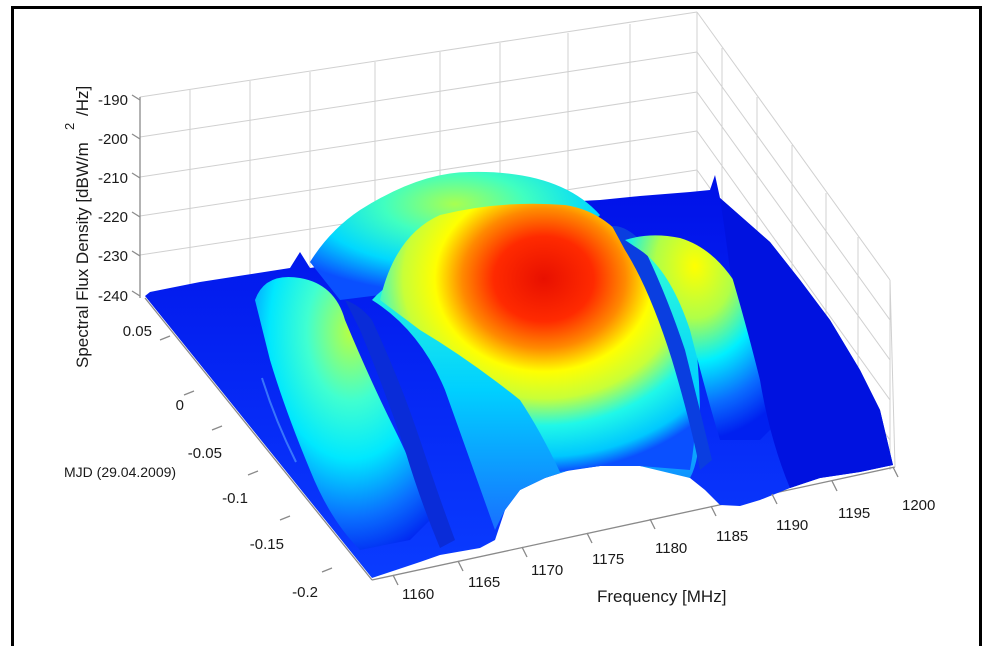 The image size is (996, 646). What do you see at coordinates (671, 548) in the screenshot?
I see `x-tick-label: 1180` at bounding box center [671, 548].